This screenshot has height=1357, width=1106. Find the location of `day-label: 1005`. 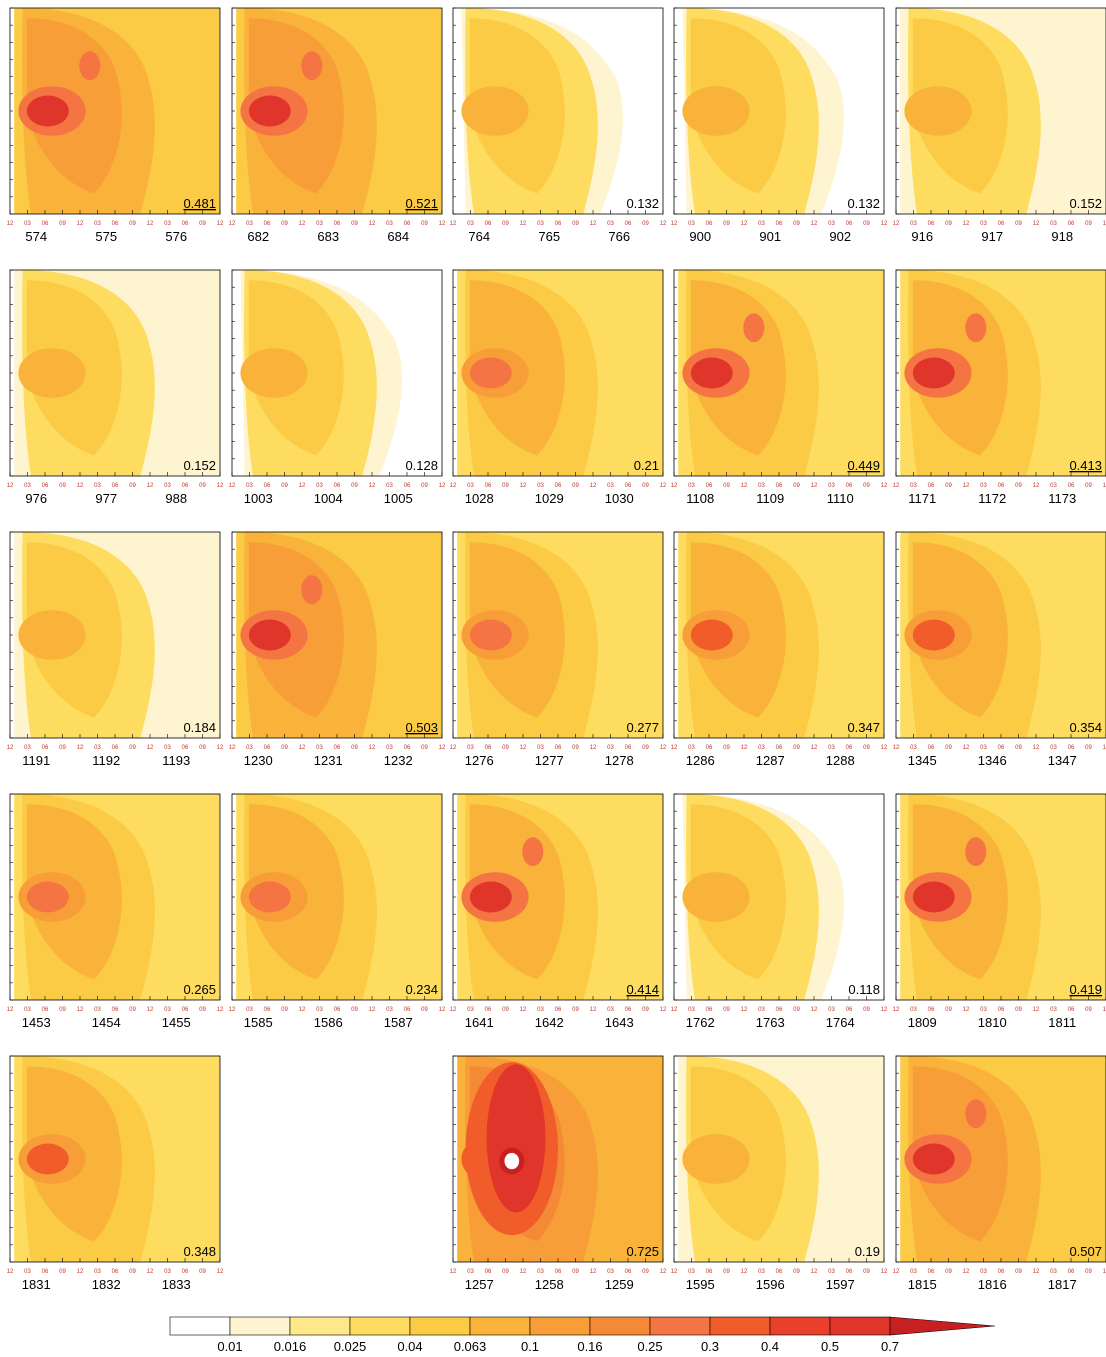

day-label: 1005 is located at coordinates (398, 498).